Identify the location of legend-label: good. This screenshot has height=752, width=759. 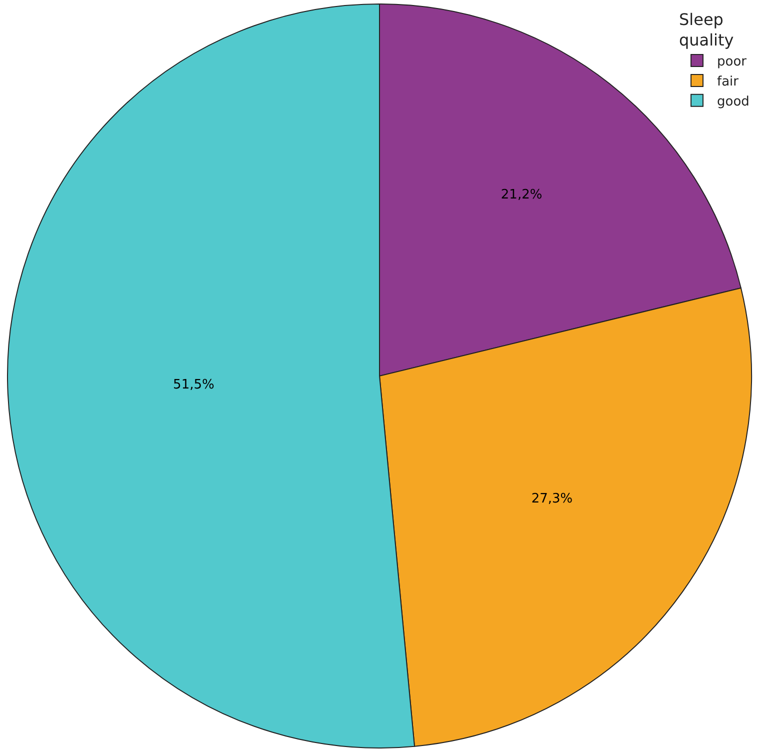
(733, 102).